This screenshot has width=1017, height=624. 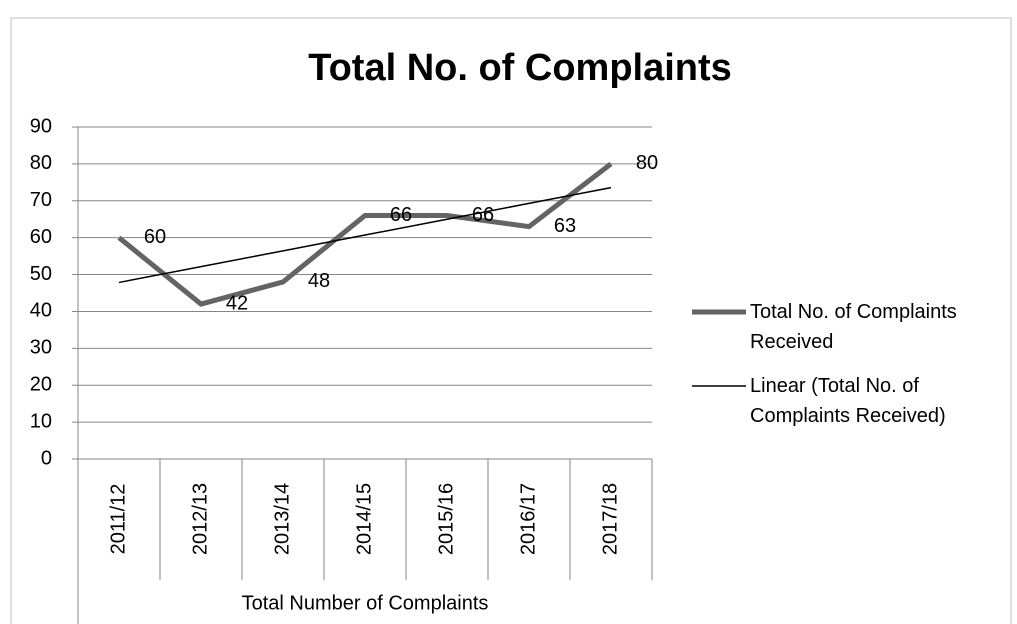 What do you see at coordinates (364, 519) in the screenshot?
I see `x-tick-label: 2014/15` at bounding box center [364, 519].